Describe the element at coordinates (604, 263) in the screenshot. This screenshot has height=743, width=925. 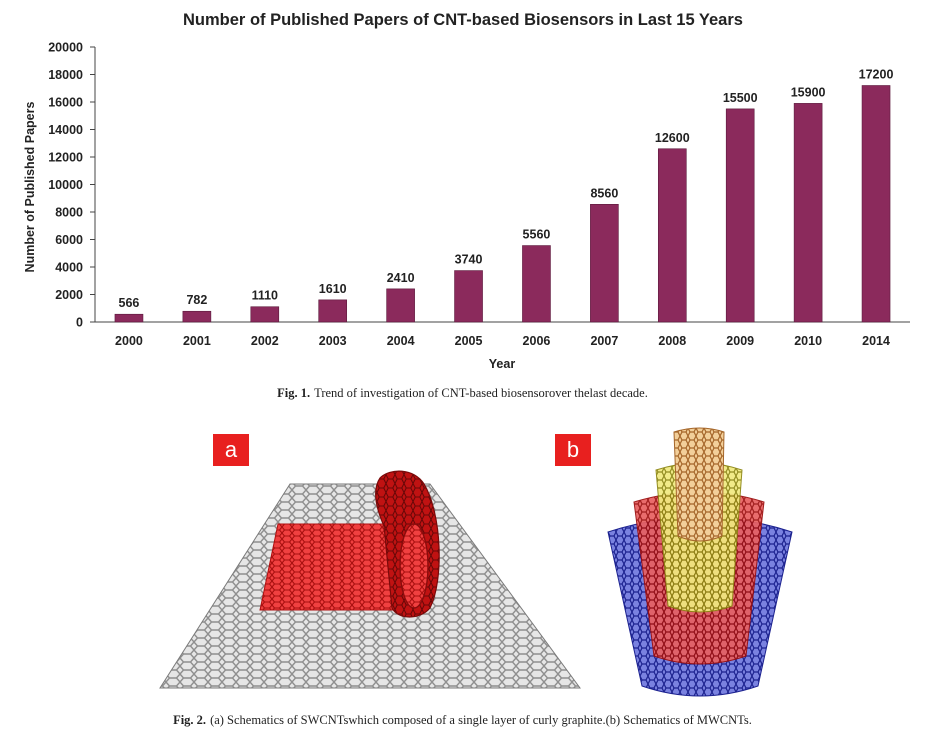
I see `bar-2007` at that location.